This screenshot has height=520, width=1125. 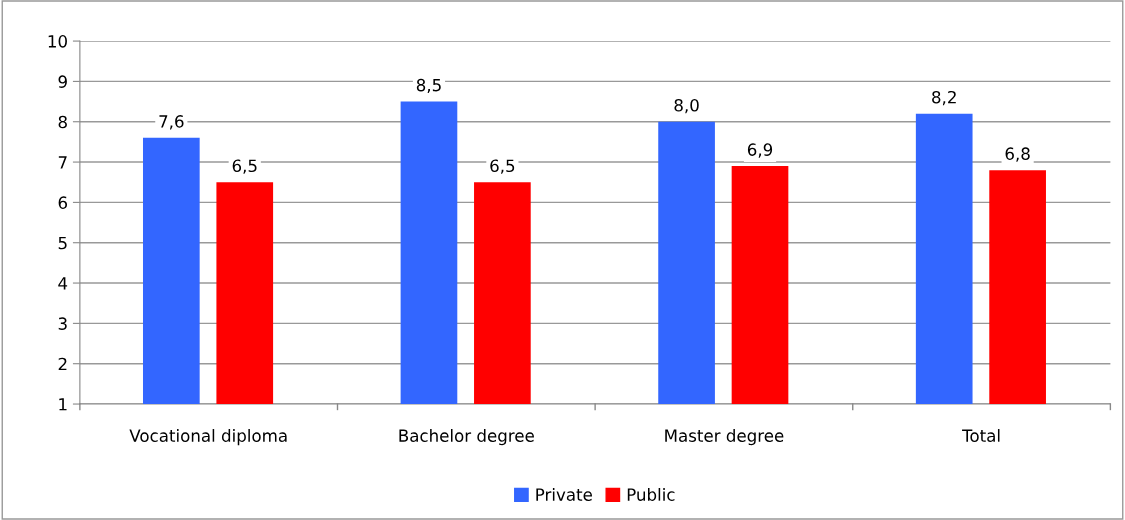 I want to click on y-tick-label: 5, so click(x=62, y=243).